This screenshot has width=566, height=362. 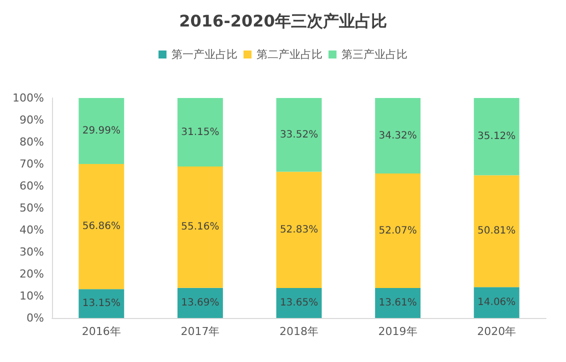 I want to click on y-tick-label: 70%, so click(x=32, y=164).